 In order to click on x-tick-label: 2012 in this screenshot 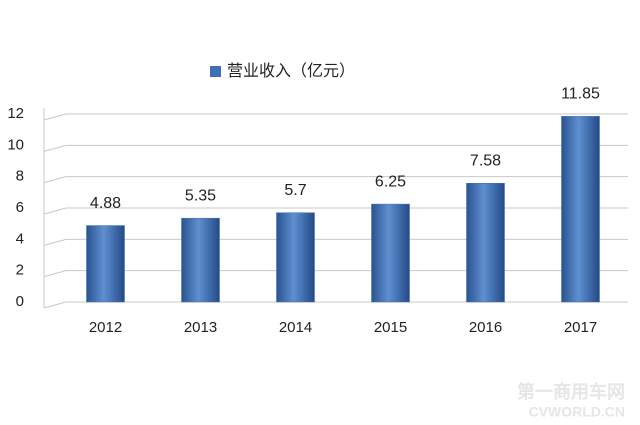, I will do `click(105, 327)`.